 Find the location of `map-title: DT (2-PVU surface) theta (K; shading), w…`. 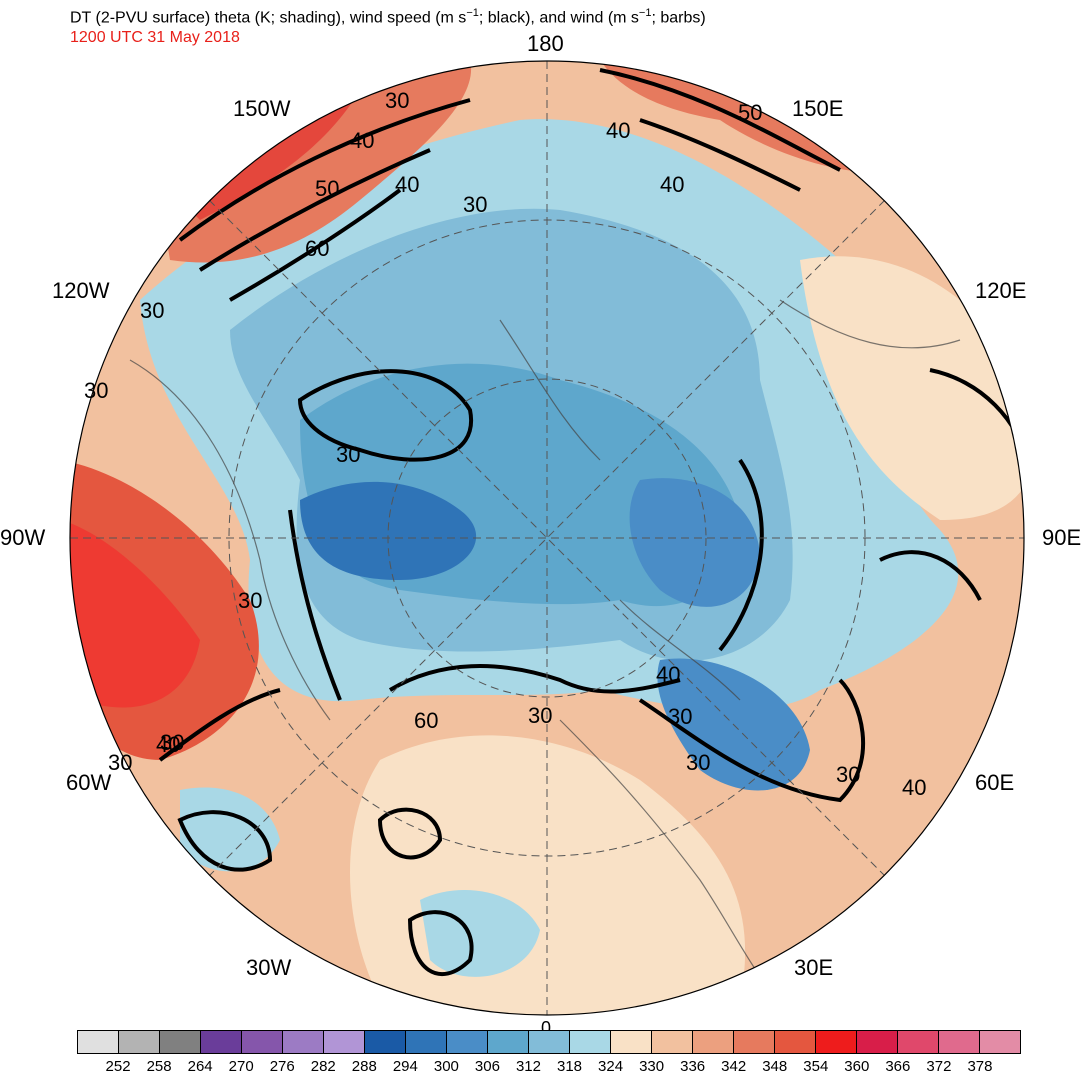

map-title: DT (2-PVU surface) theta (K; shading), w… is located at coordinates (388, 17).